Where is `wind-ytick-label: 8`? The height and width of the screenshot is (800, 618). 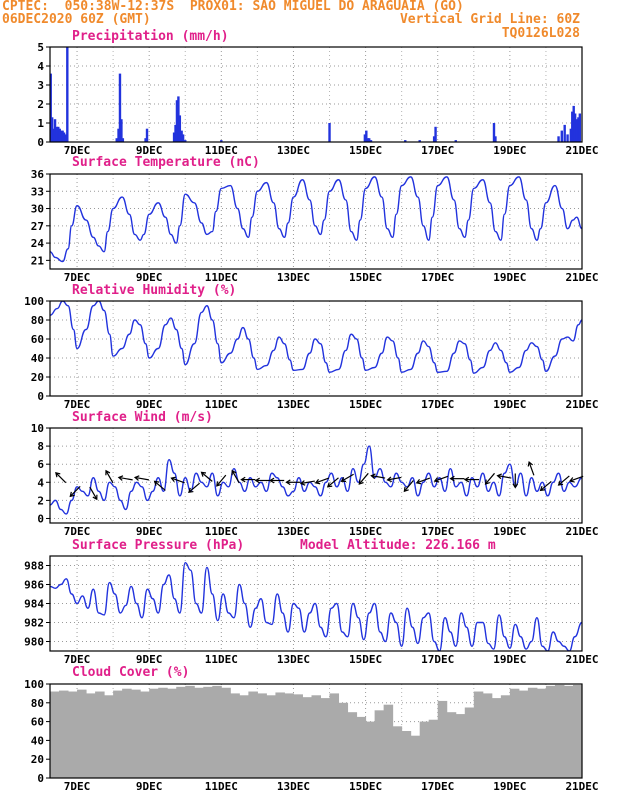
wind-ytick-label: 8 is located at coordinates (40, 446).